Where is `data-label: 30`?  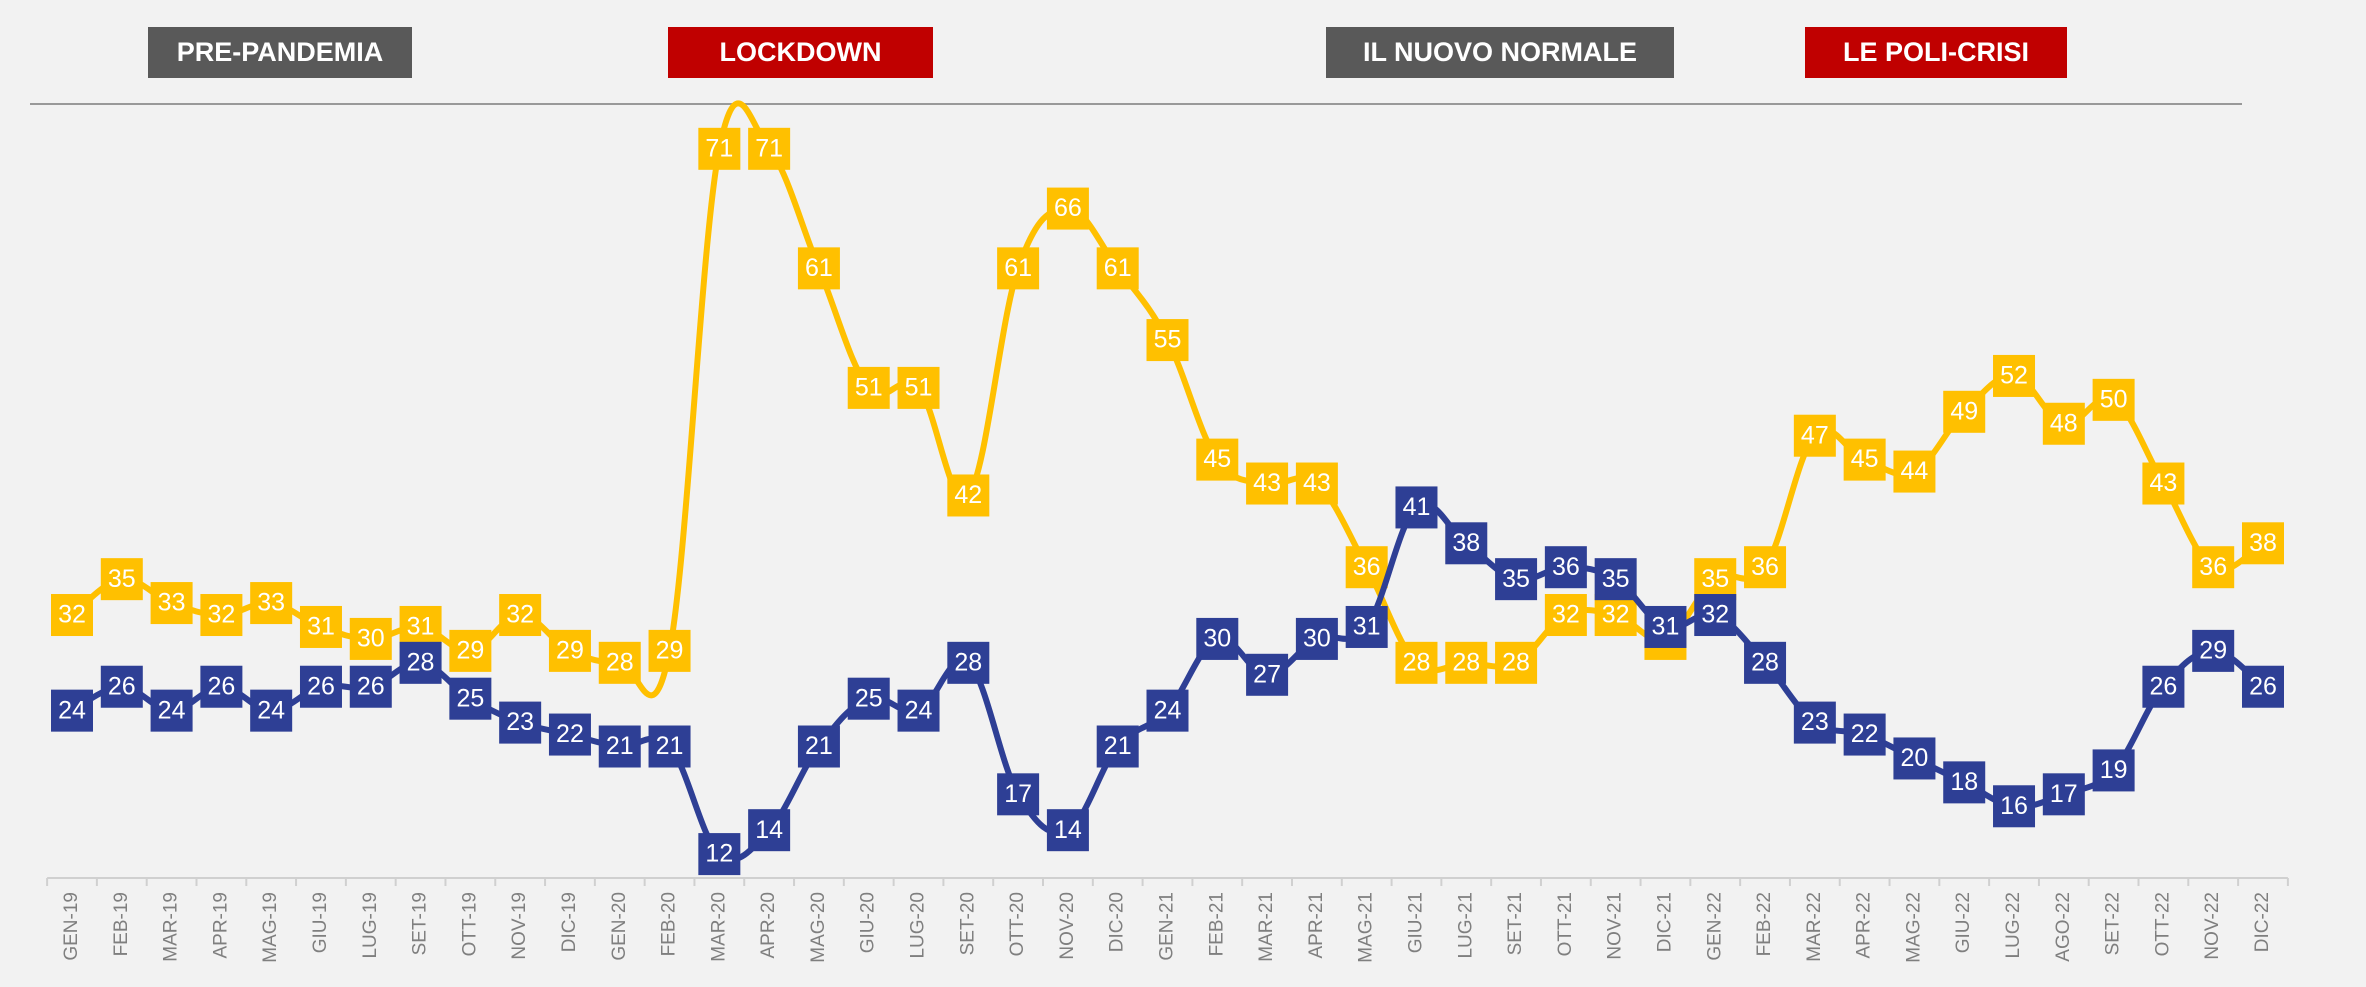 data-label: 30 is located at coordinates (371, 639).